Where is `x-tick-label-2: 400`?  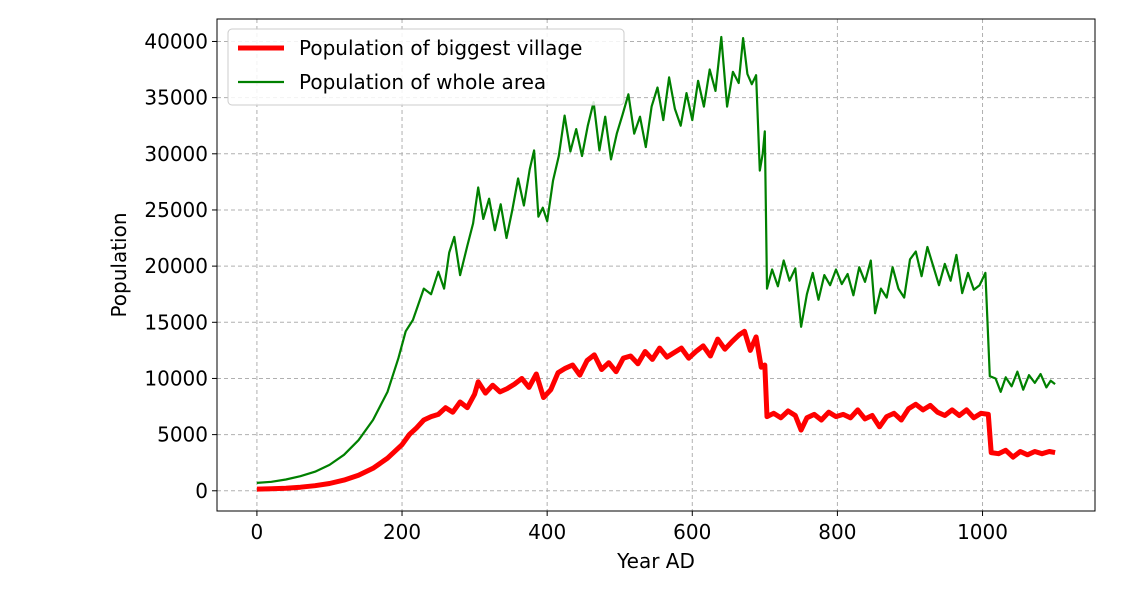 x-tick-label-2: 400 is located at coordinates (547, 532).